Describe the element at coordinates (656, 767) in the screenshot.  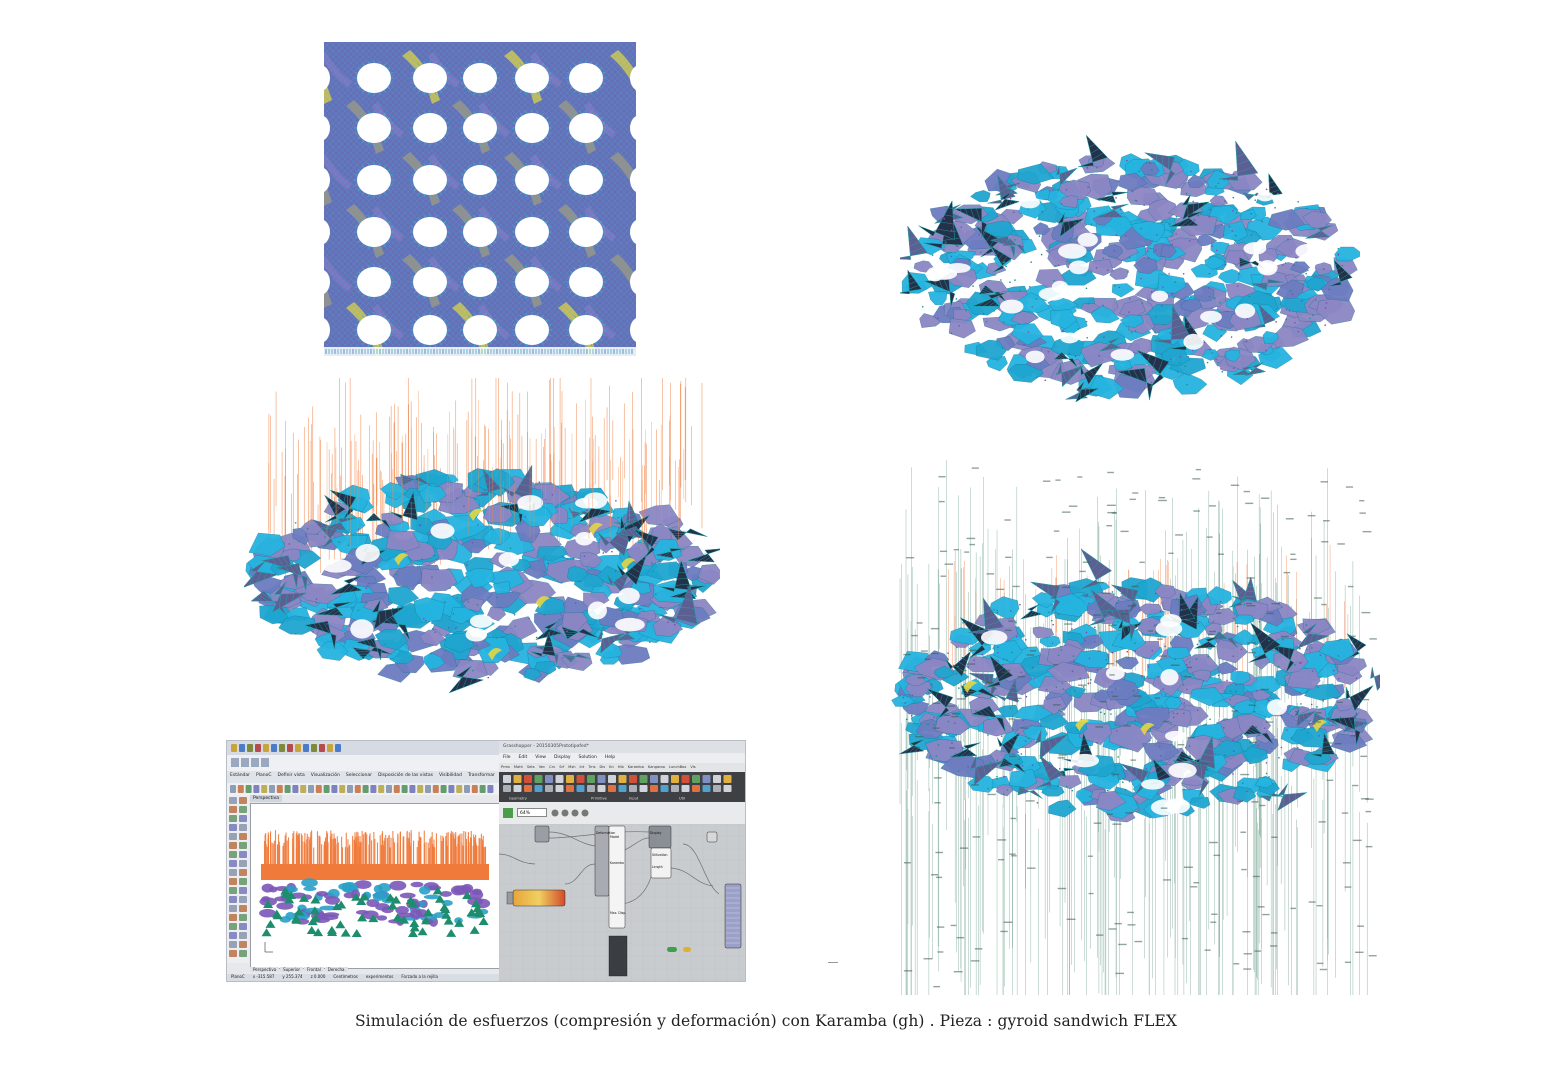
I see `grasshopper-tab: Kangaroo` at that location.